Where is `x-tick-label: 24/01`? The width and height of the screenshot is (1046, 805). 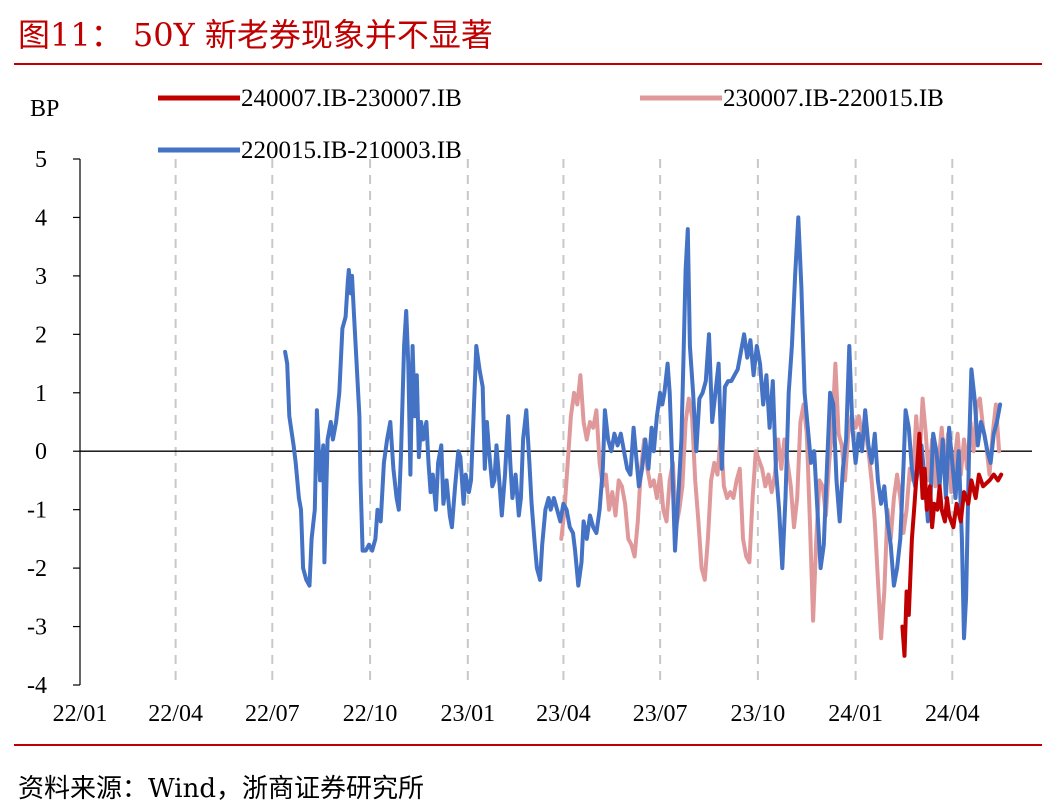
x-tick-label: 24/01 is located at coordinates (855, 714).